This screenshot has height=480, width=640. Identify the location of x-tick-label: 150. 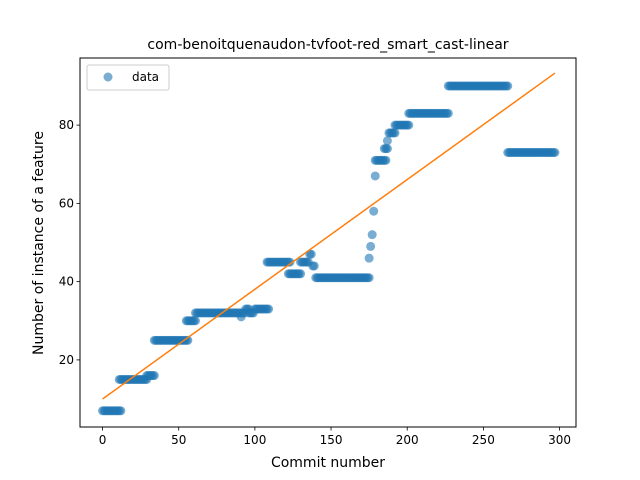
(331, 440).